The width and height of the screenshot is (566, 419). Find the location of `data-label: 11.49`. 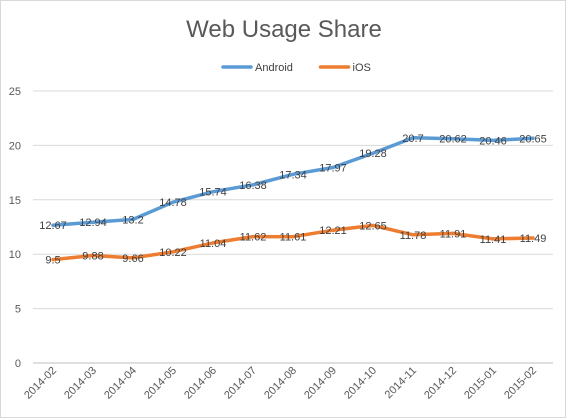

data-label: 11.49 is located at coordinates (533, 239).